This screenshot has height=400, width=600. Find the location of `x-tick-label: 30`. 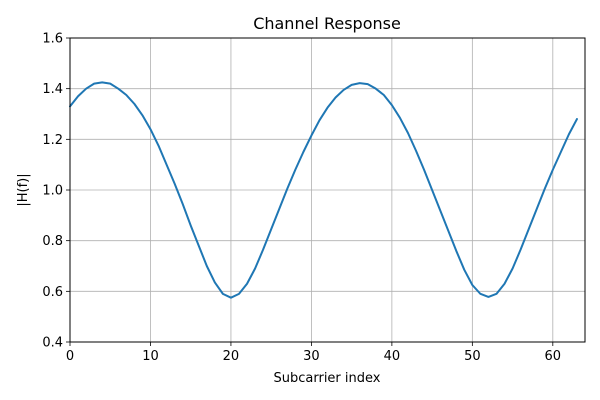

x-tick-label: 30 is located at coordinates (311, 356).